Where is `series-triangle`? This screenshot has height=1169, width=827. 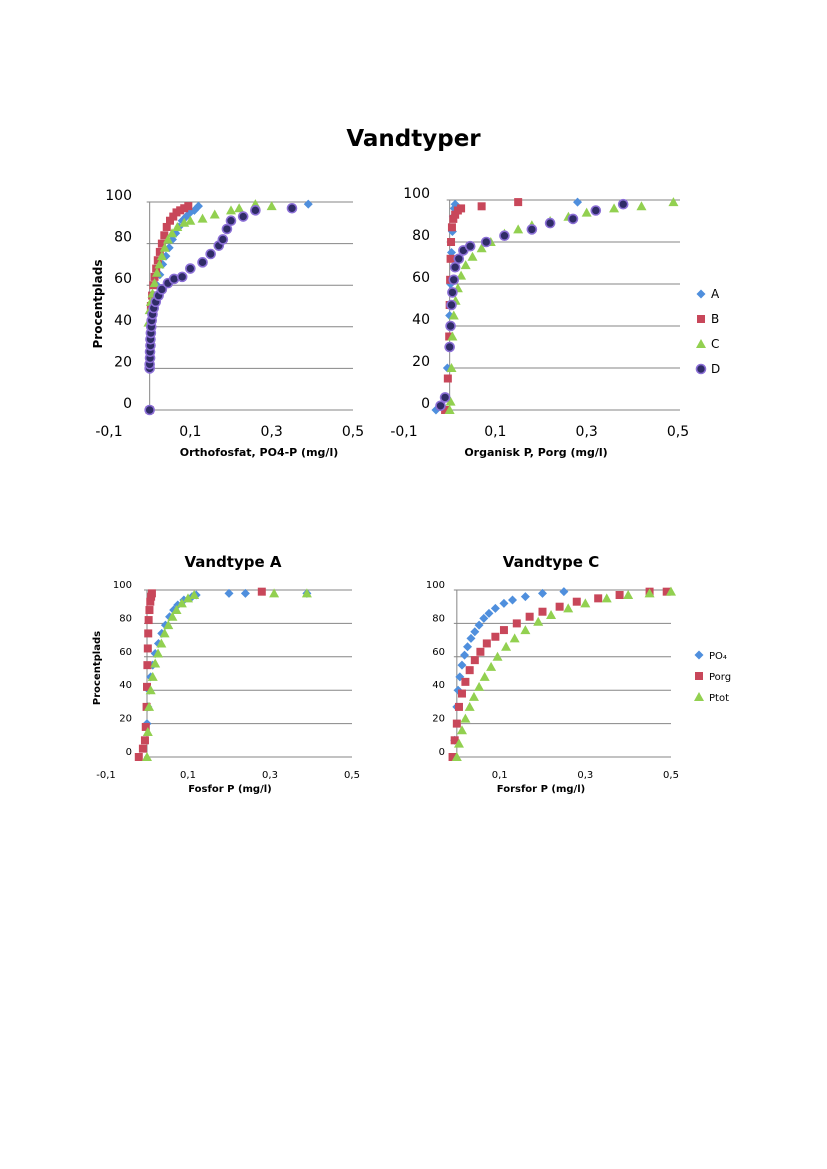
series-triangle is located at coordinates (227, 674).